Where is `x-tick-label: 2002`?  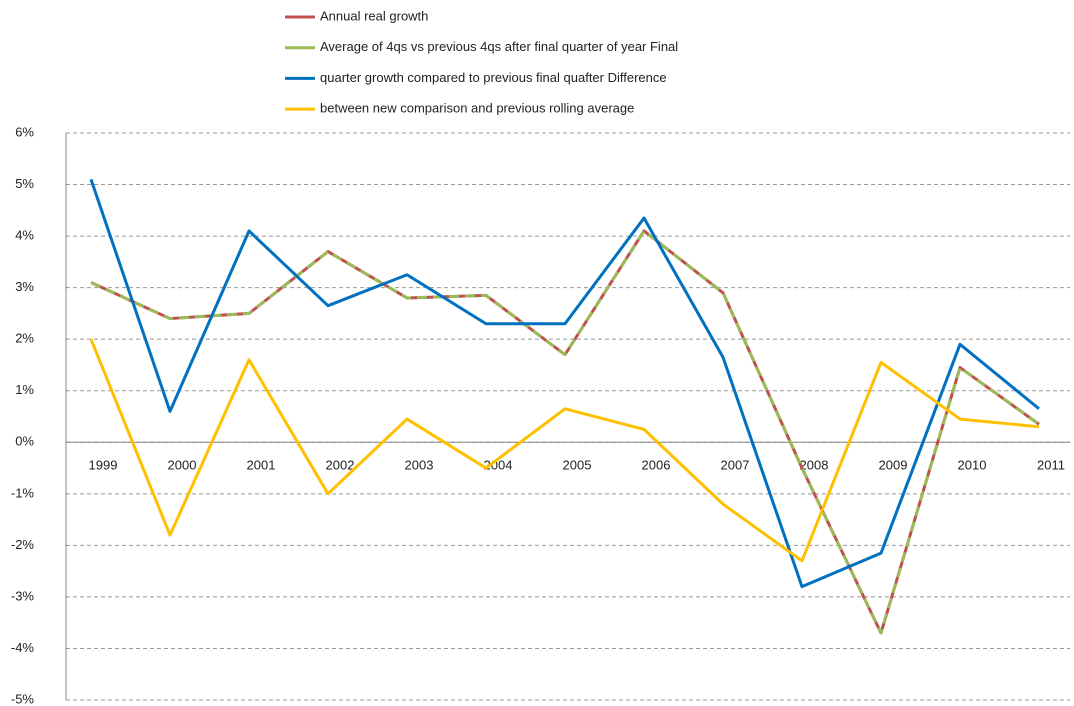 x-tick-label: 2002 is located at coordinates (340, 465).